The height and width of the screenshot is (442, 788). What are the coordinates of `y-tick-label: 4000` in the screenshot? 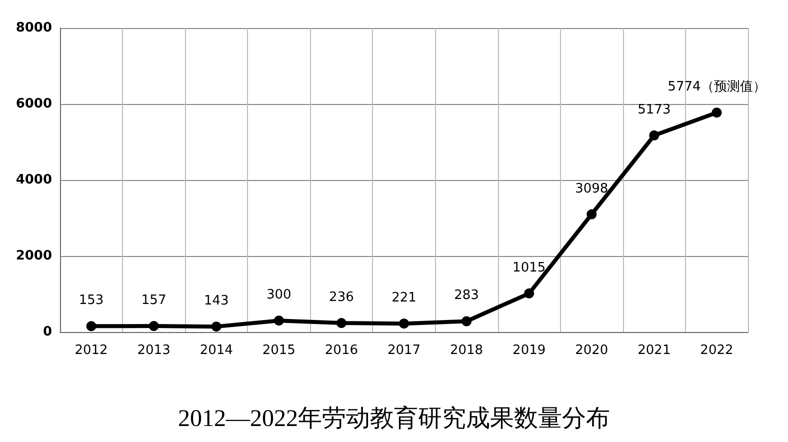 It's located at (34, 180).